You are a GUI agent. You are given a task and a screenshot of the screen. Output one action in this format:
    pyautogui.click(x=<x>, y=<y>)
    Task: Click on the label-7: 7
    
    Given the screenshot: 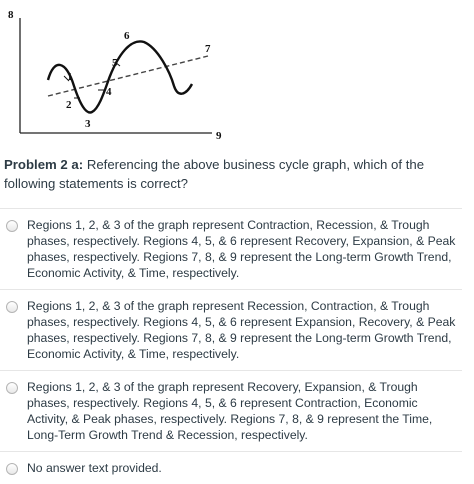 What is the action you would take?
    pyautogui.click(x=208, y=49)
    